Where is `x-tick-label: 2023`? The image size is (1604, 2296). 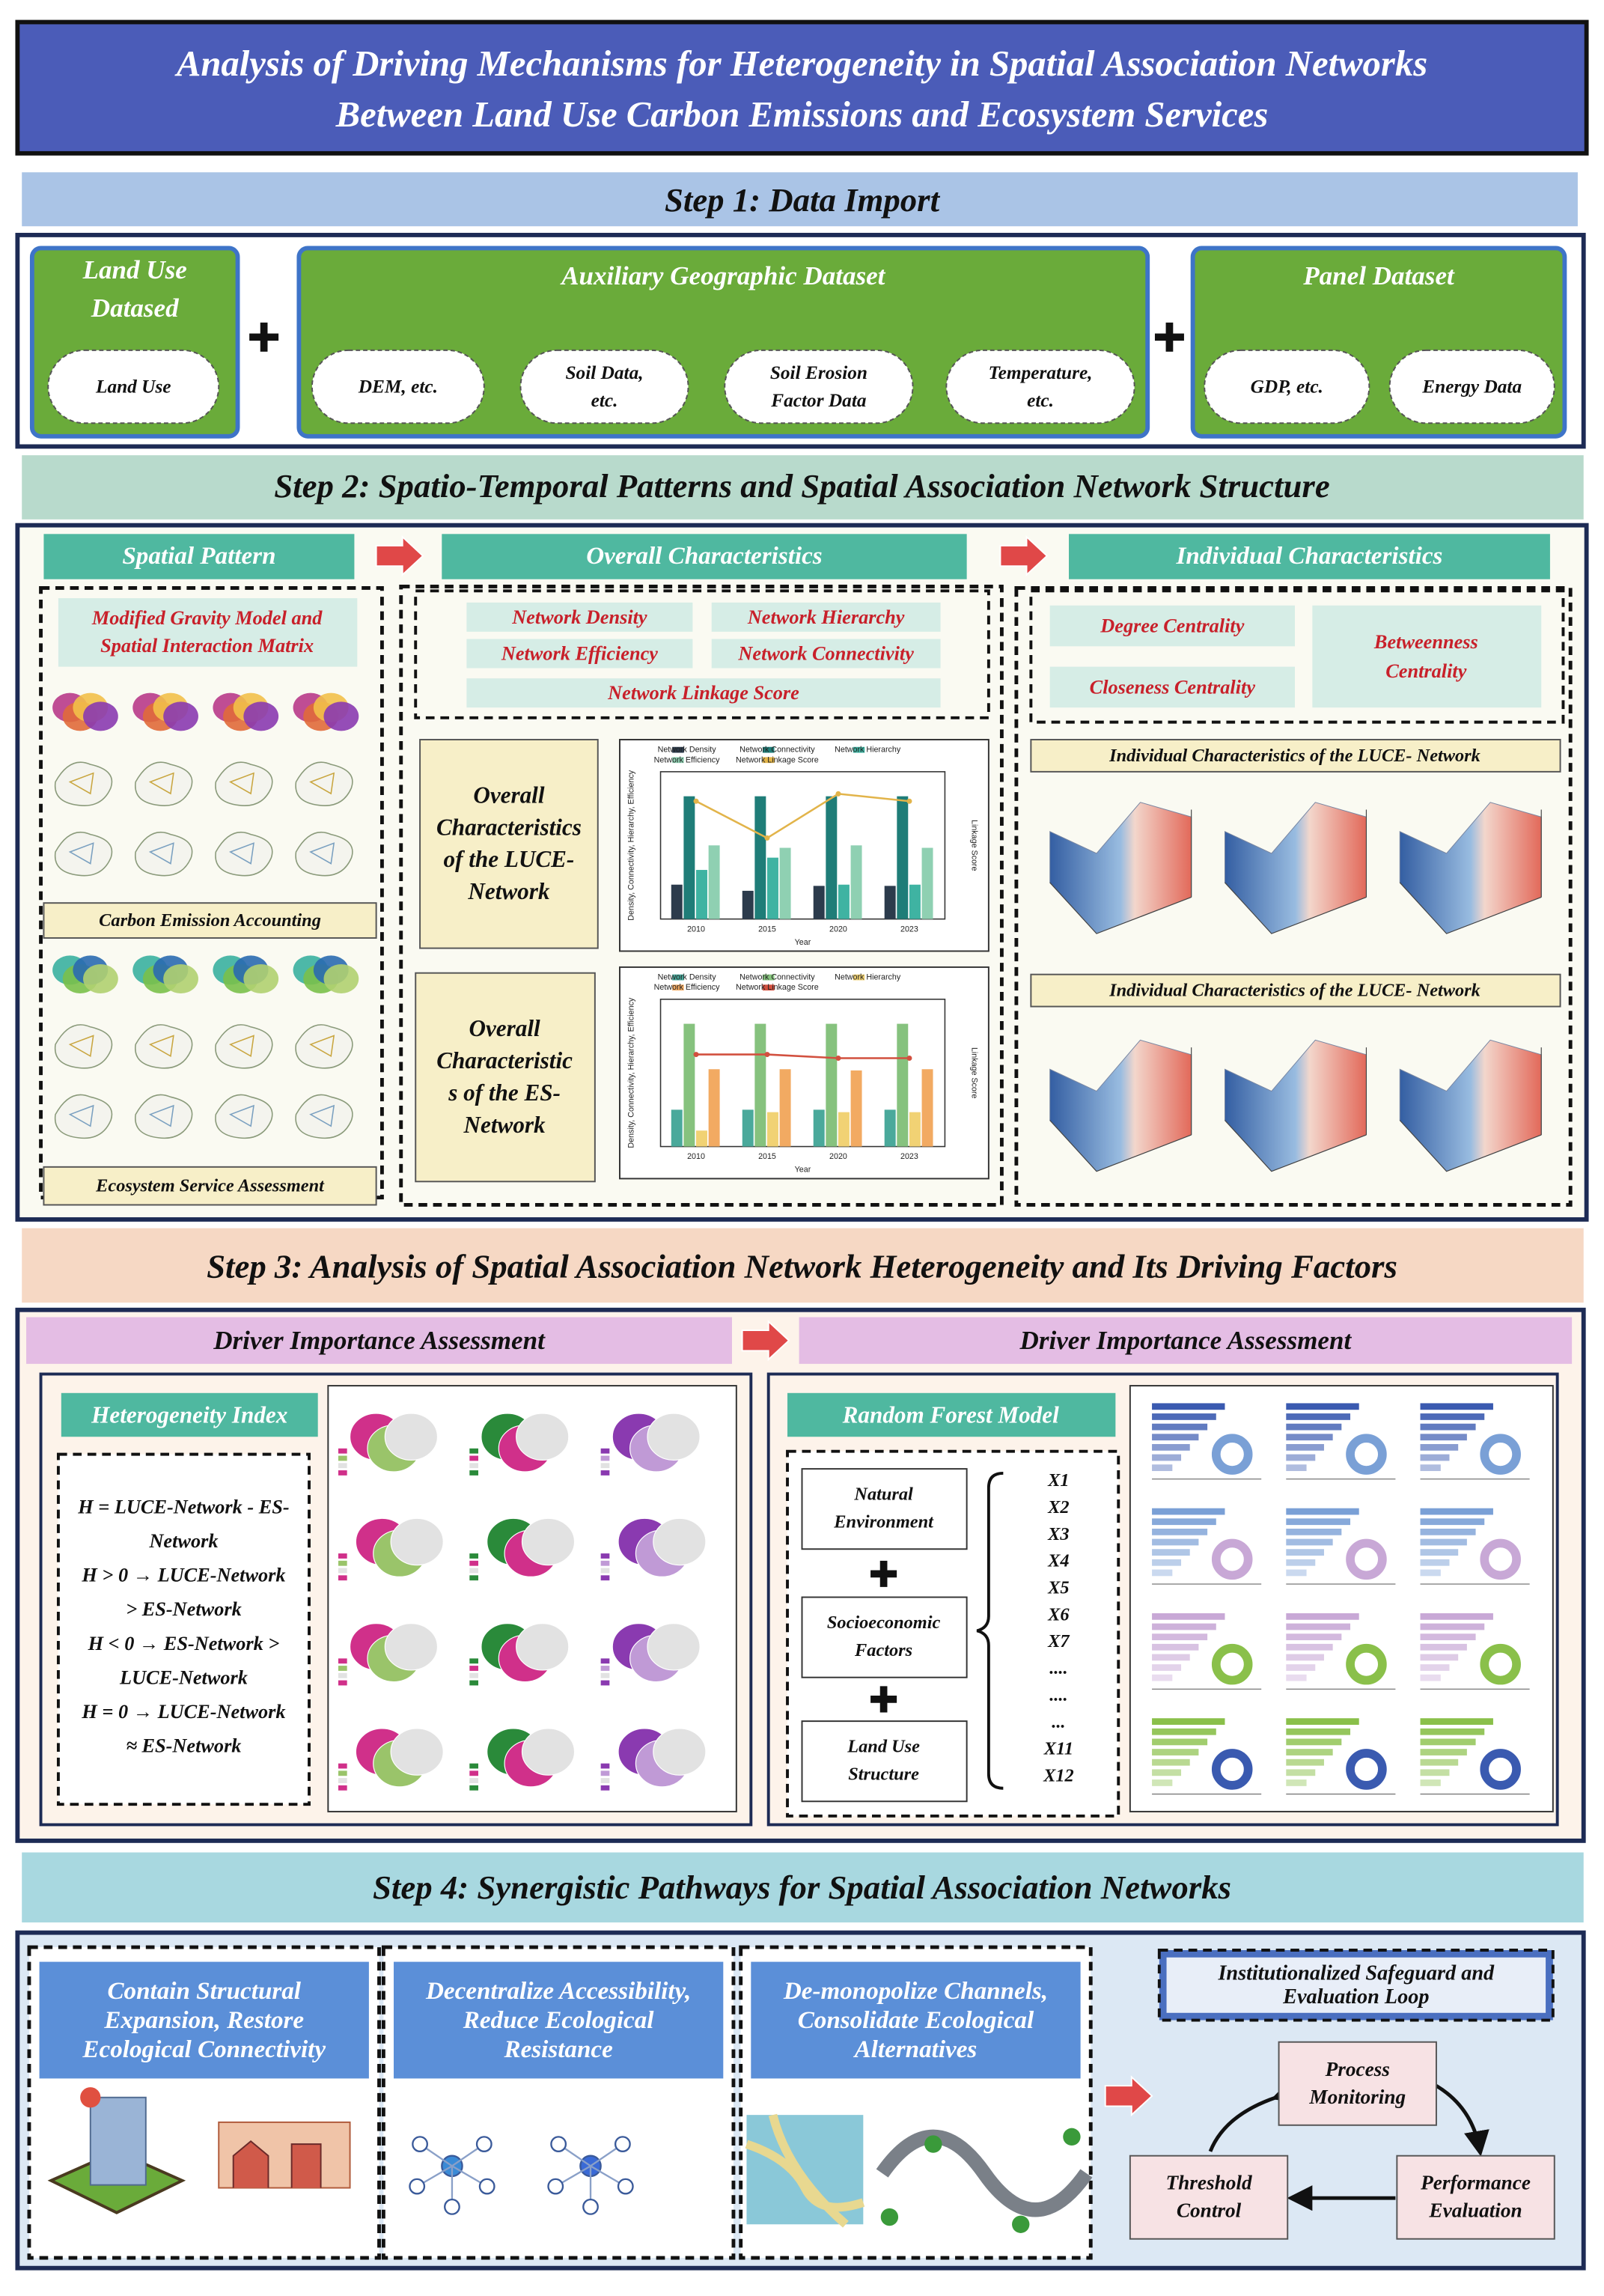
x-tick-label: 2023 is located at coordinates (909, 929).